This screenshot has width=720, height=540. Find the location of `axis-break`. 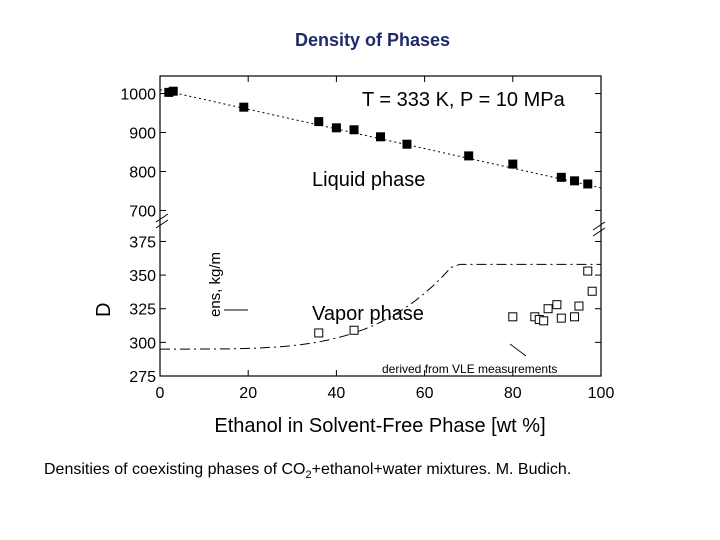

axis-break is located at coordinates (380, 225).